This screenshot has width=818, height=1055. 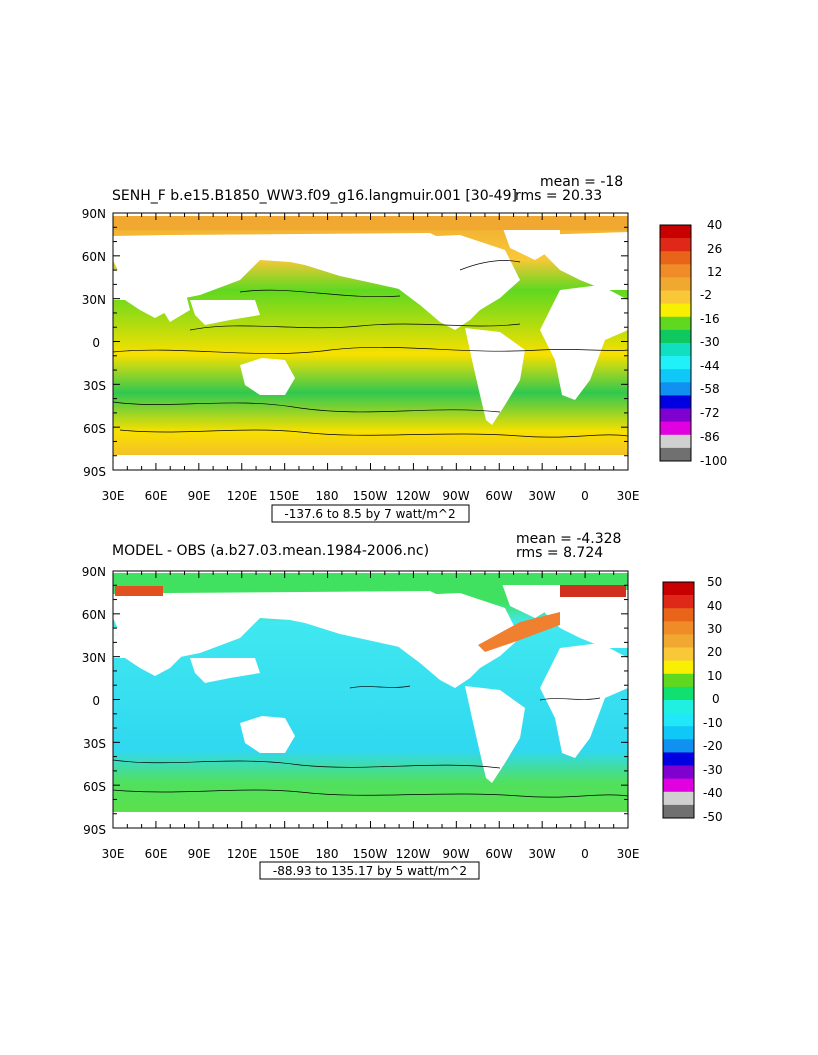 What do you see at coordinates (710, 342) in the screenshot?
I see `panel-1-cbar-label-5: -30` at bounding box center [710, 342].